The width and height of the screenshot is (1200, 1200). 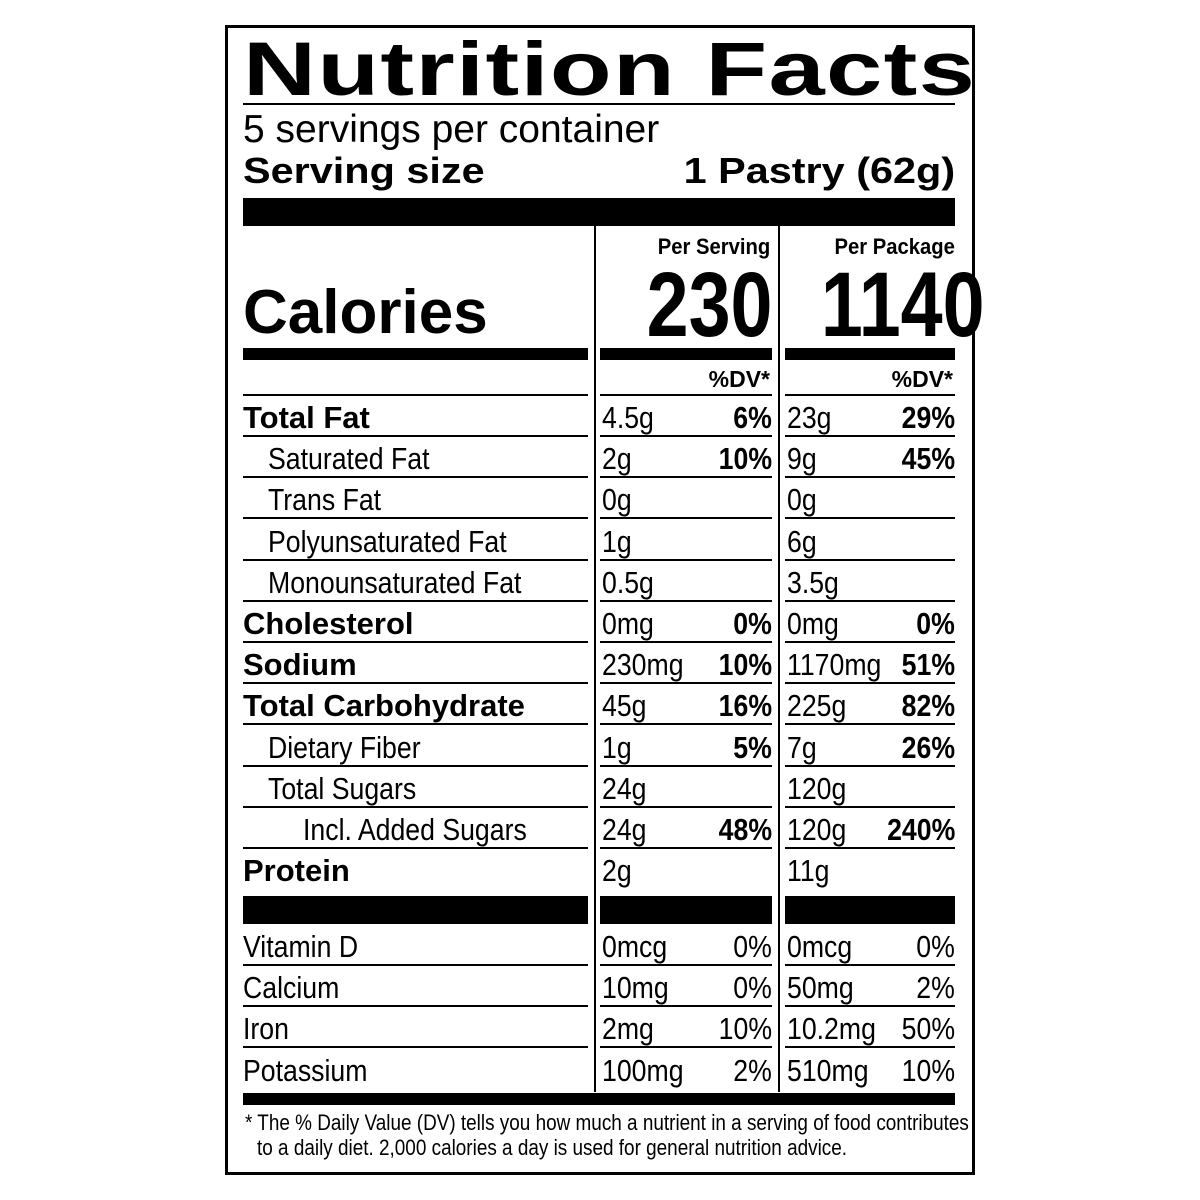 I want to click on nutrient-row-label: Saturated Fat, so click(x=415, y=458).